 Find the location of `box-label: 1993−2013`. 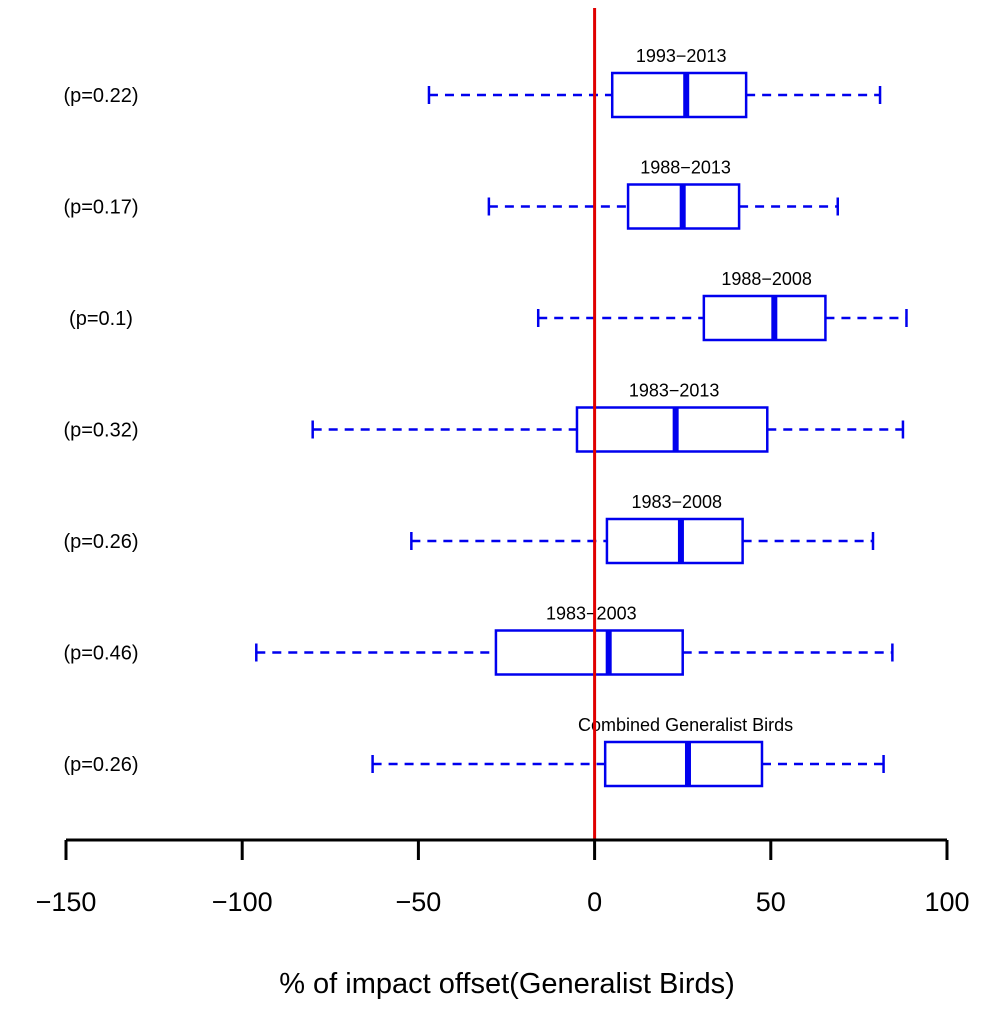

box-label: 1993−2013 is located at coordinates (681, 56).